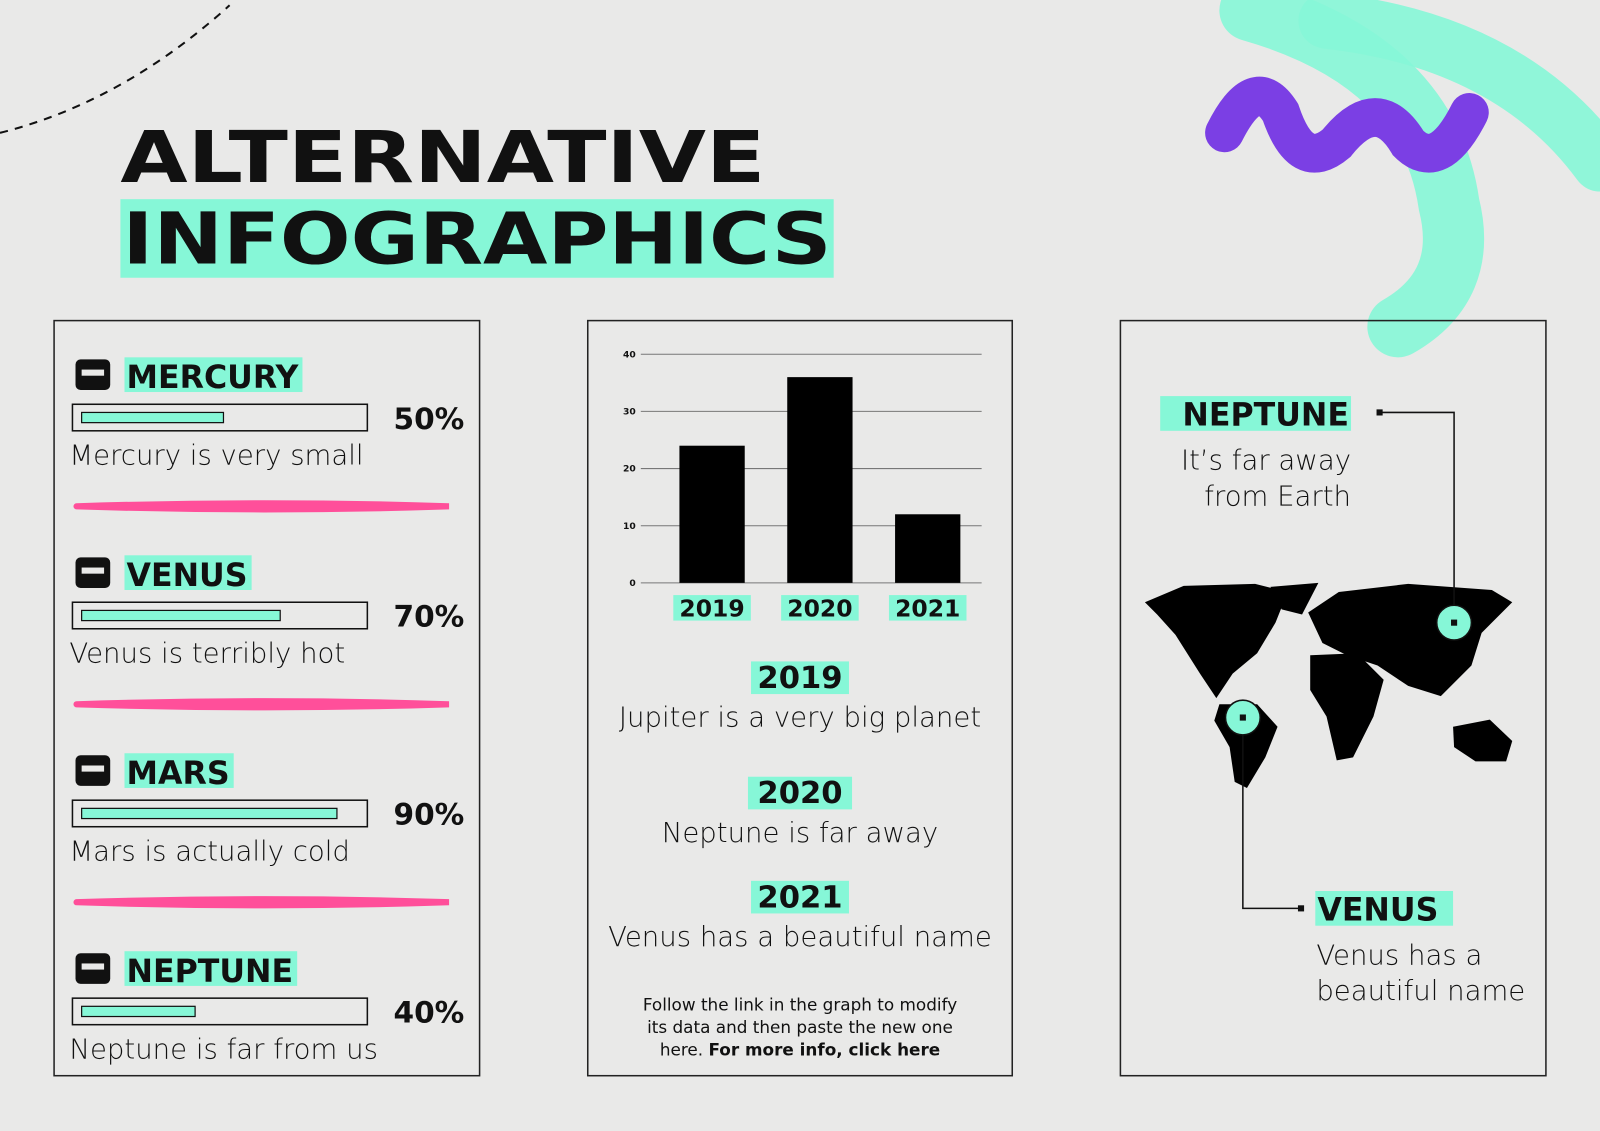 The height and width of the screenshot is (1131, 1600). Describe the element at coordinates (1266, 461) in the screenshot. I see `map-text: It’s far away` at that location.